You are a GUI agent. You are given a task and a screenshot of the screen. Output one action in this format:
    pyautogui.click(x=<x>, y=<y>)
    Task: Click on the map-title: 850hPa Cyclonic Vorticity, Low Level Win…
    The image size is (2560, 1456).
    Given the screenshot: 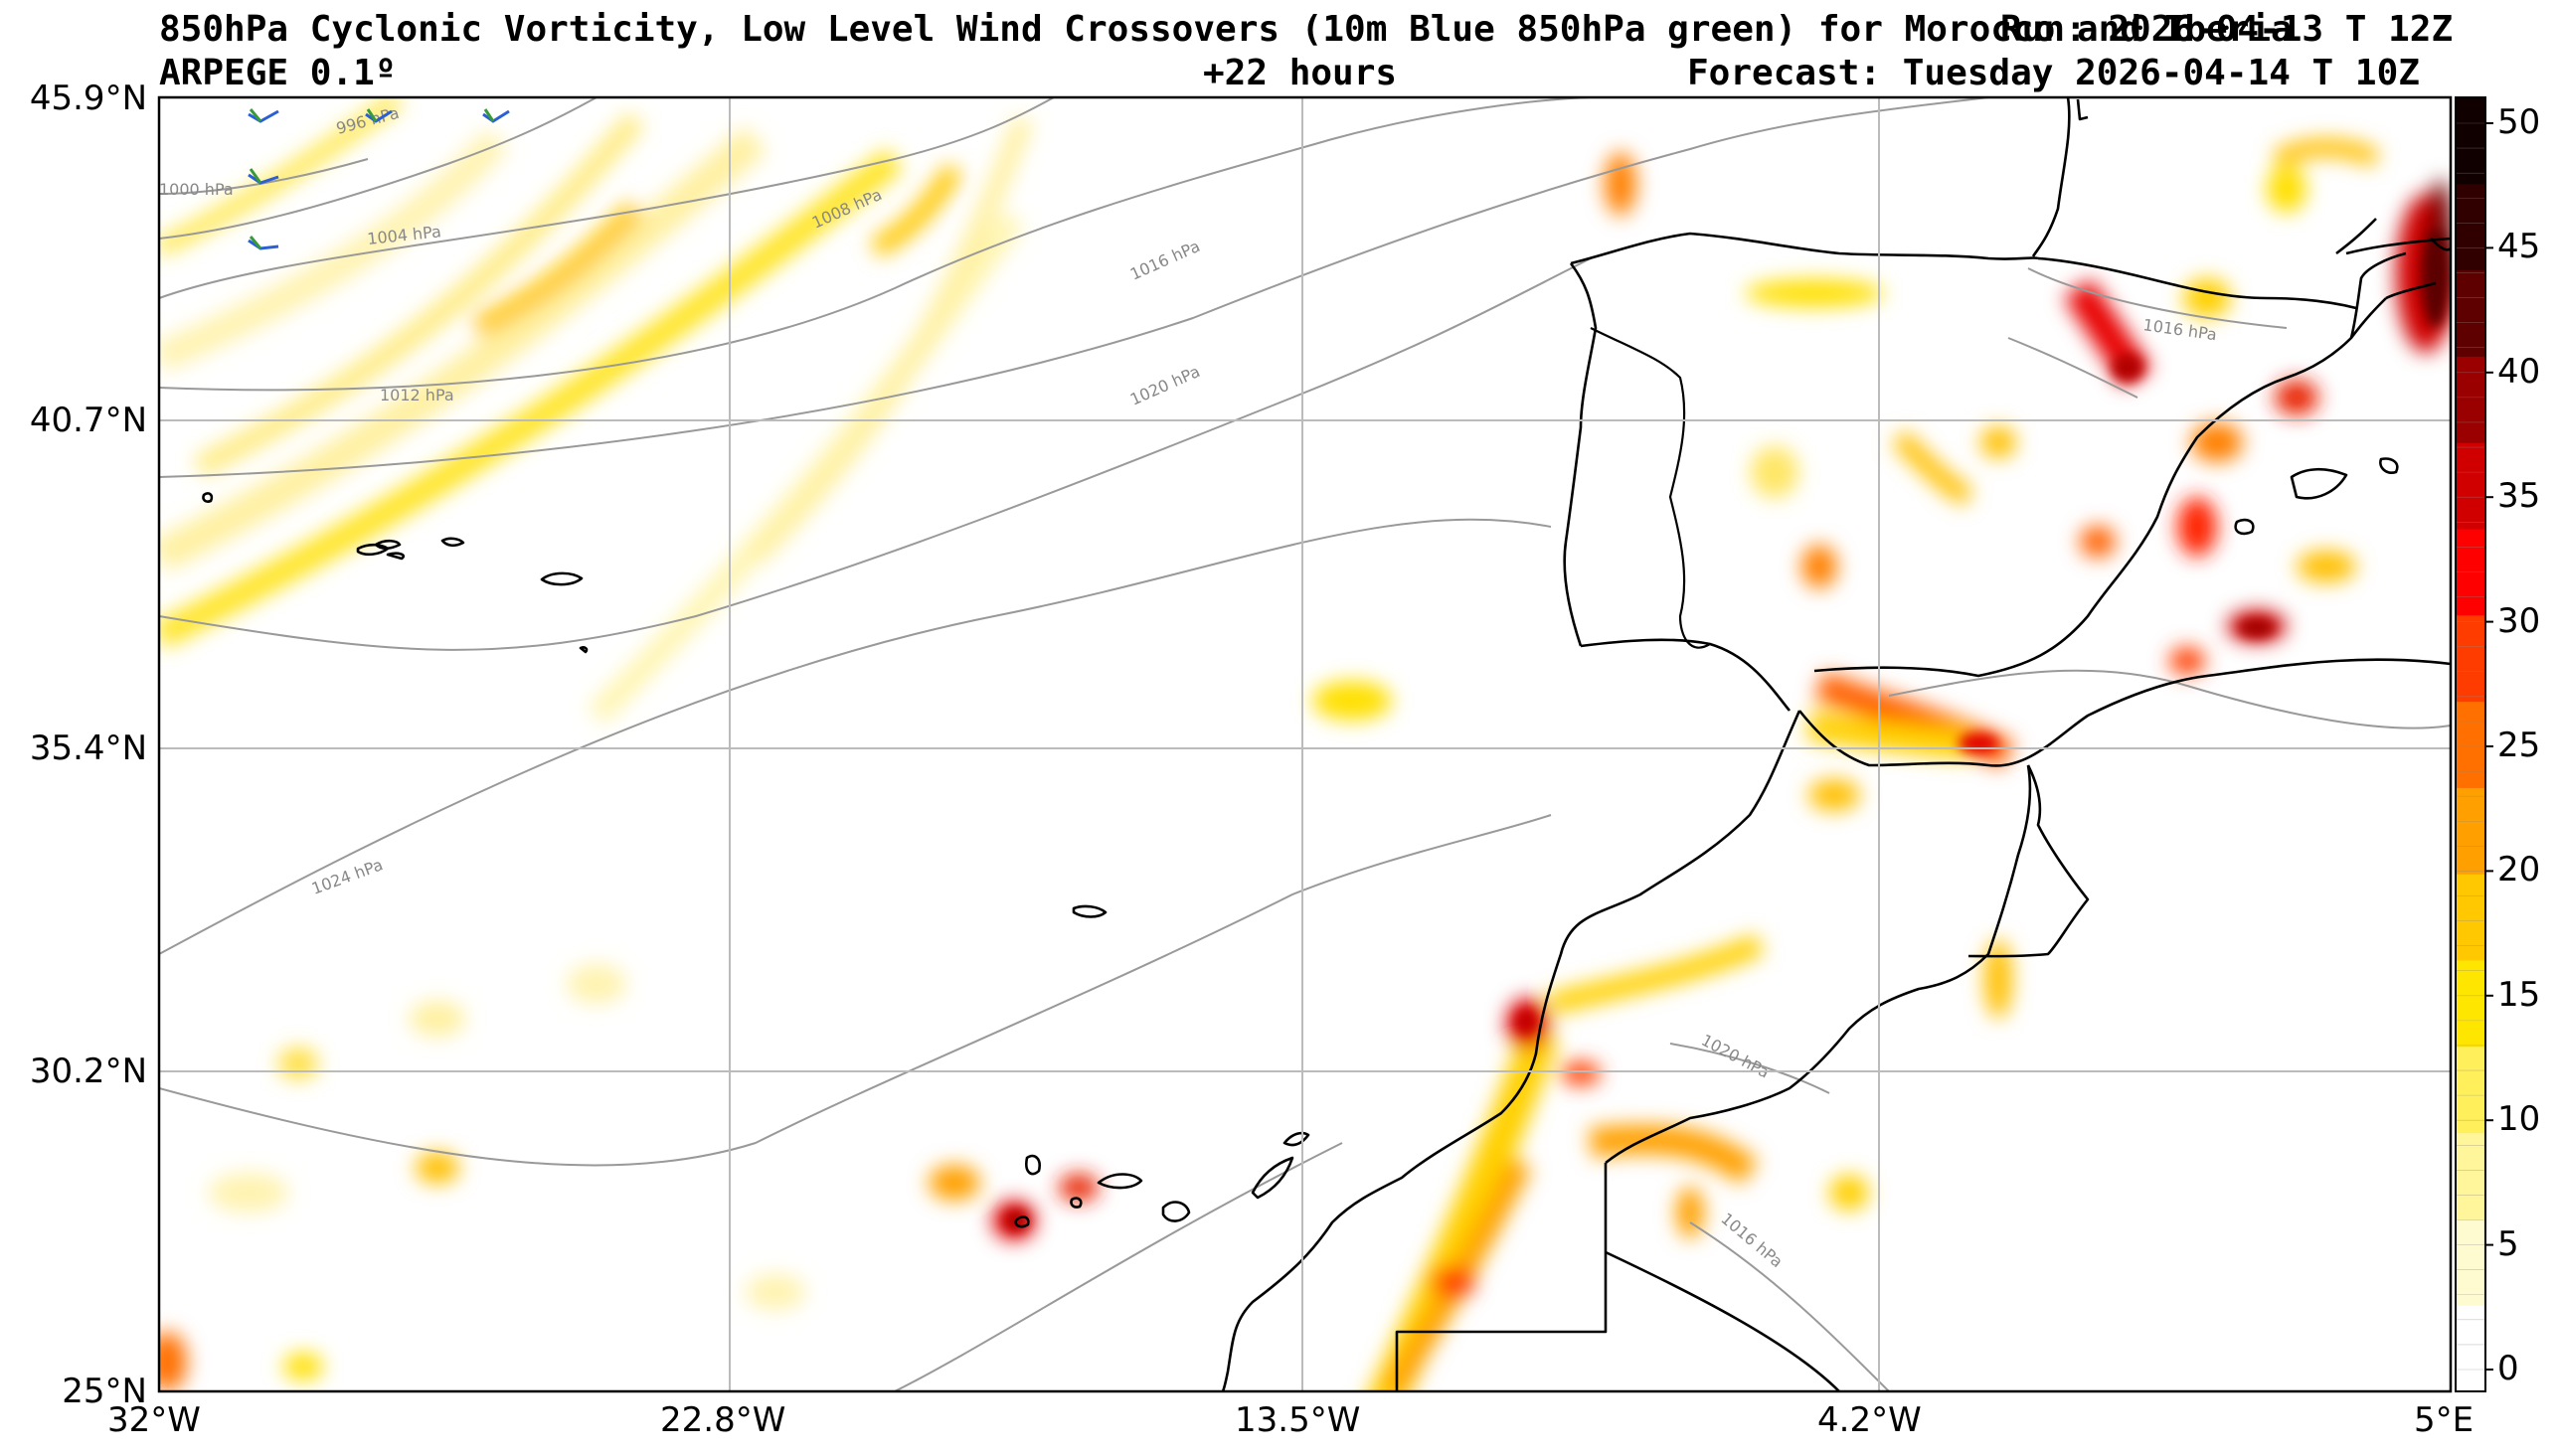 What is the action you would take?
    pyautogui.click(x=1226, y=29)
    